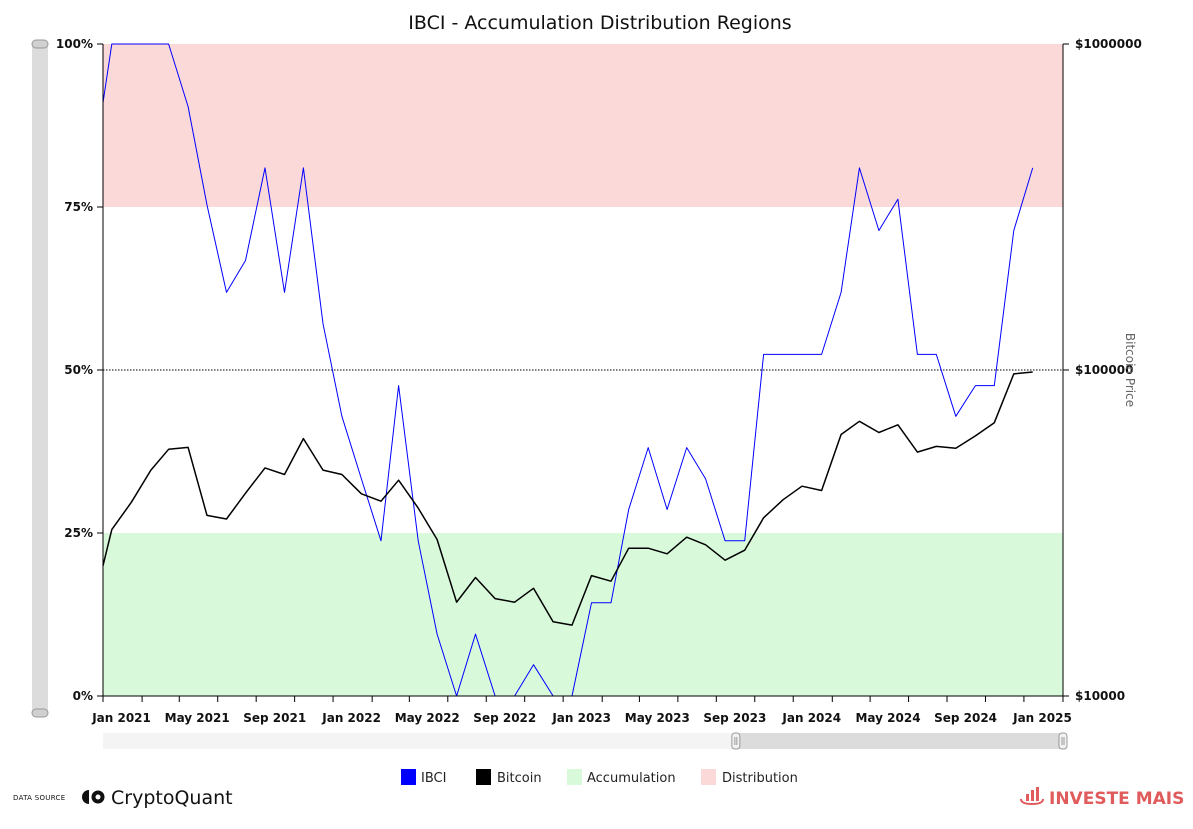 This screenshot has width=1193, height=829. Describe the element at coordinates (585, 741) in the screenshot. I see `range-navigator` at that location.